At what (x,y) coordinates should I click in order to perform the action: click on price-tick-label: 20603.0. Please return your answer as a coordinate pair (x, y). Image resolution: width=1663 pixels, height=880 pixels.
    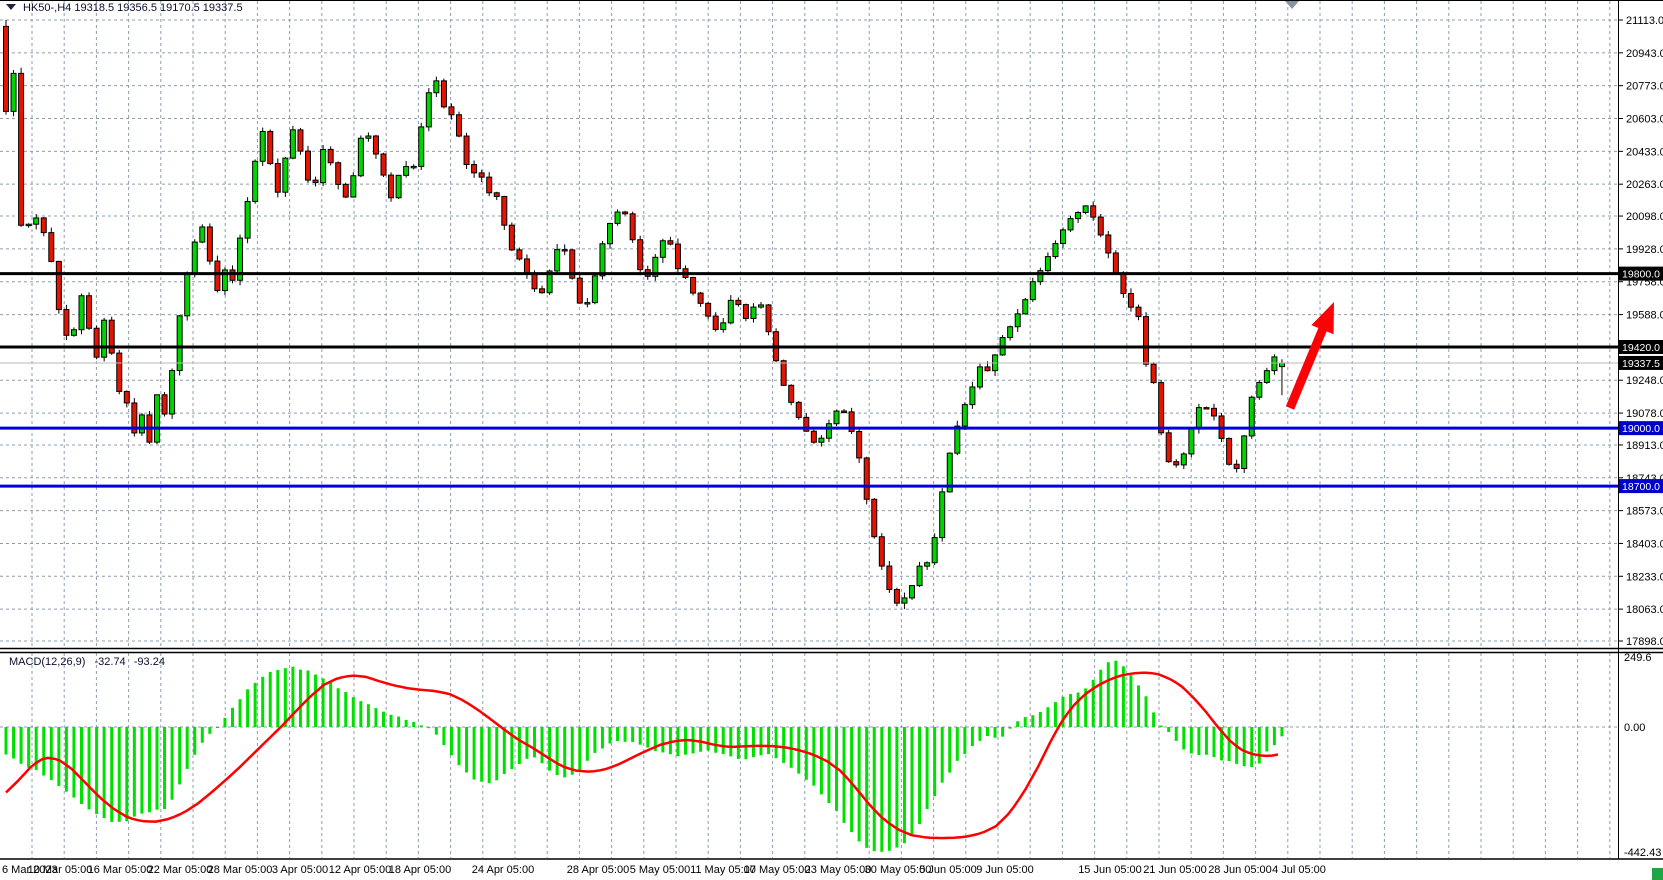
    Looking at the image, I should click on (1644, 120).